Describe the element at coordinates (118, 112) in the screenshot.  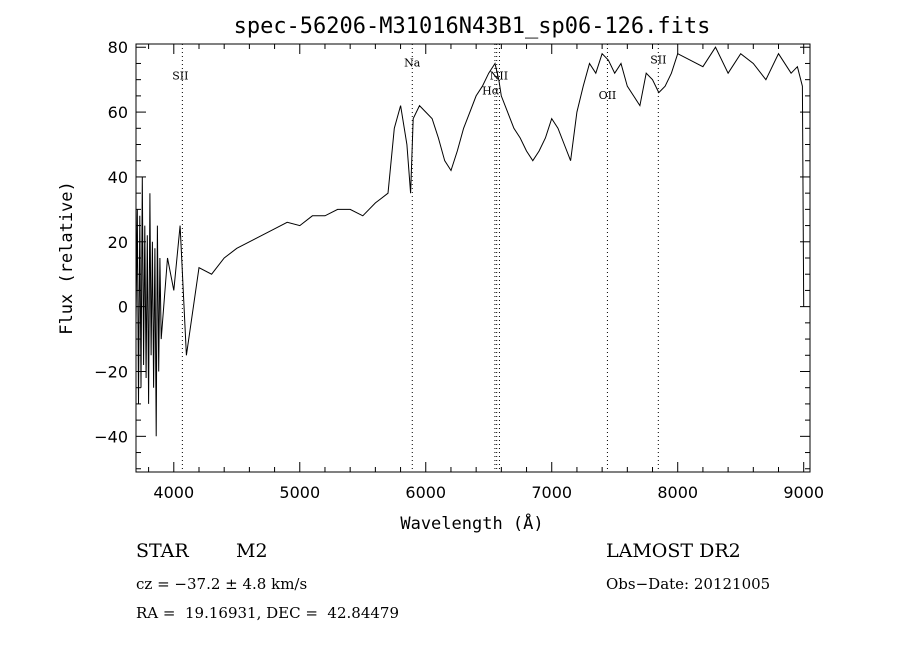
I see `y-tick-label: 60` at that location.